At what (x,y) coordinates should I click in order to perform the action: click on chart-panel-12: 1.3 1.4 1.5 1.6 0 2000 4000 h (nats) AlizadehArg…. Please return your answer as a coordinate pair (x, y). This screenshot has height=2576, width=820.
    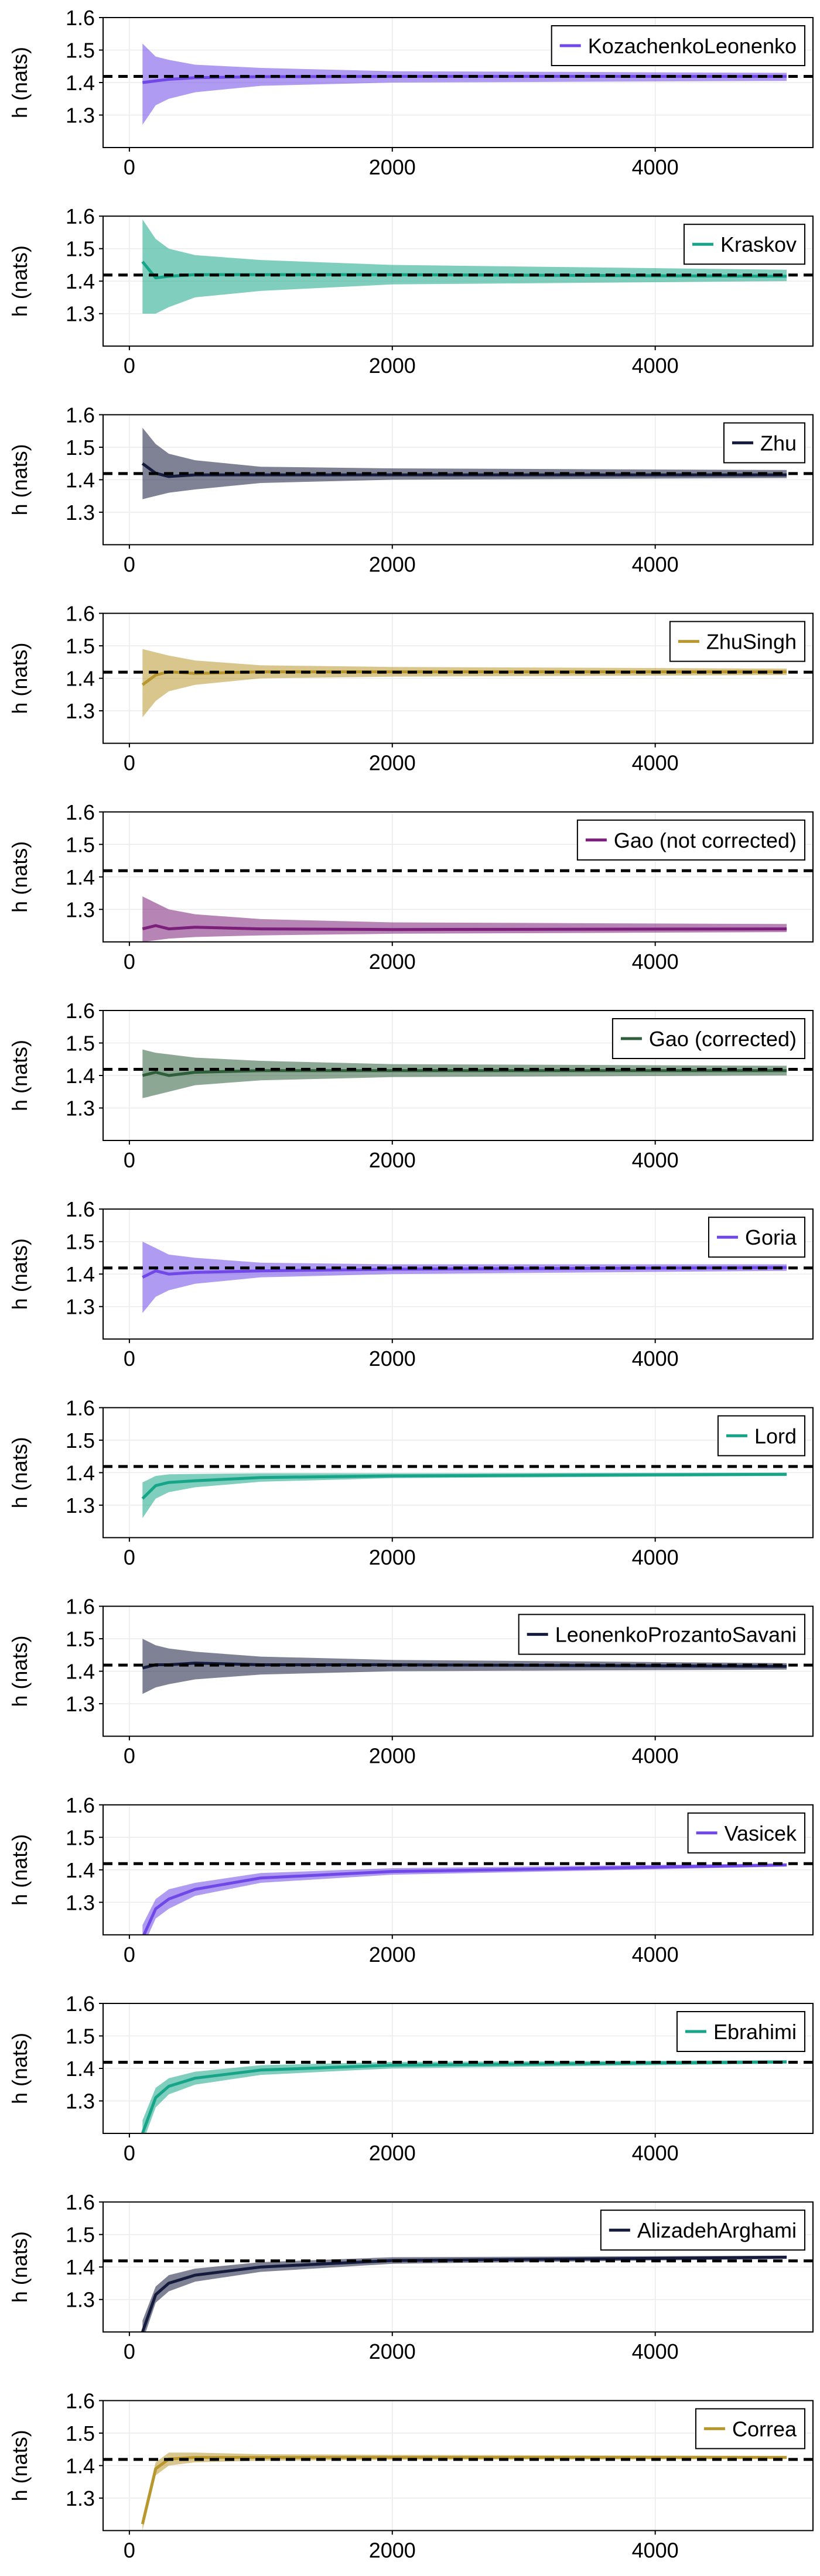
    Looking at the image, I should click on (411, 2276).